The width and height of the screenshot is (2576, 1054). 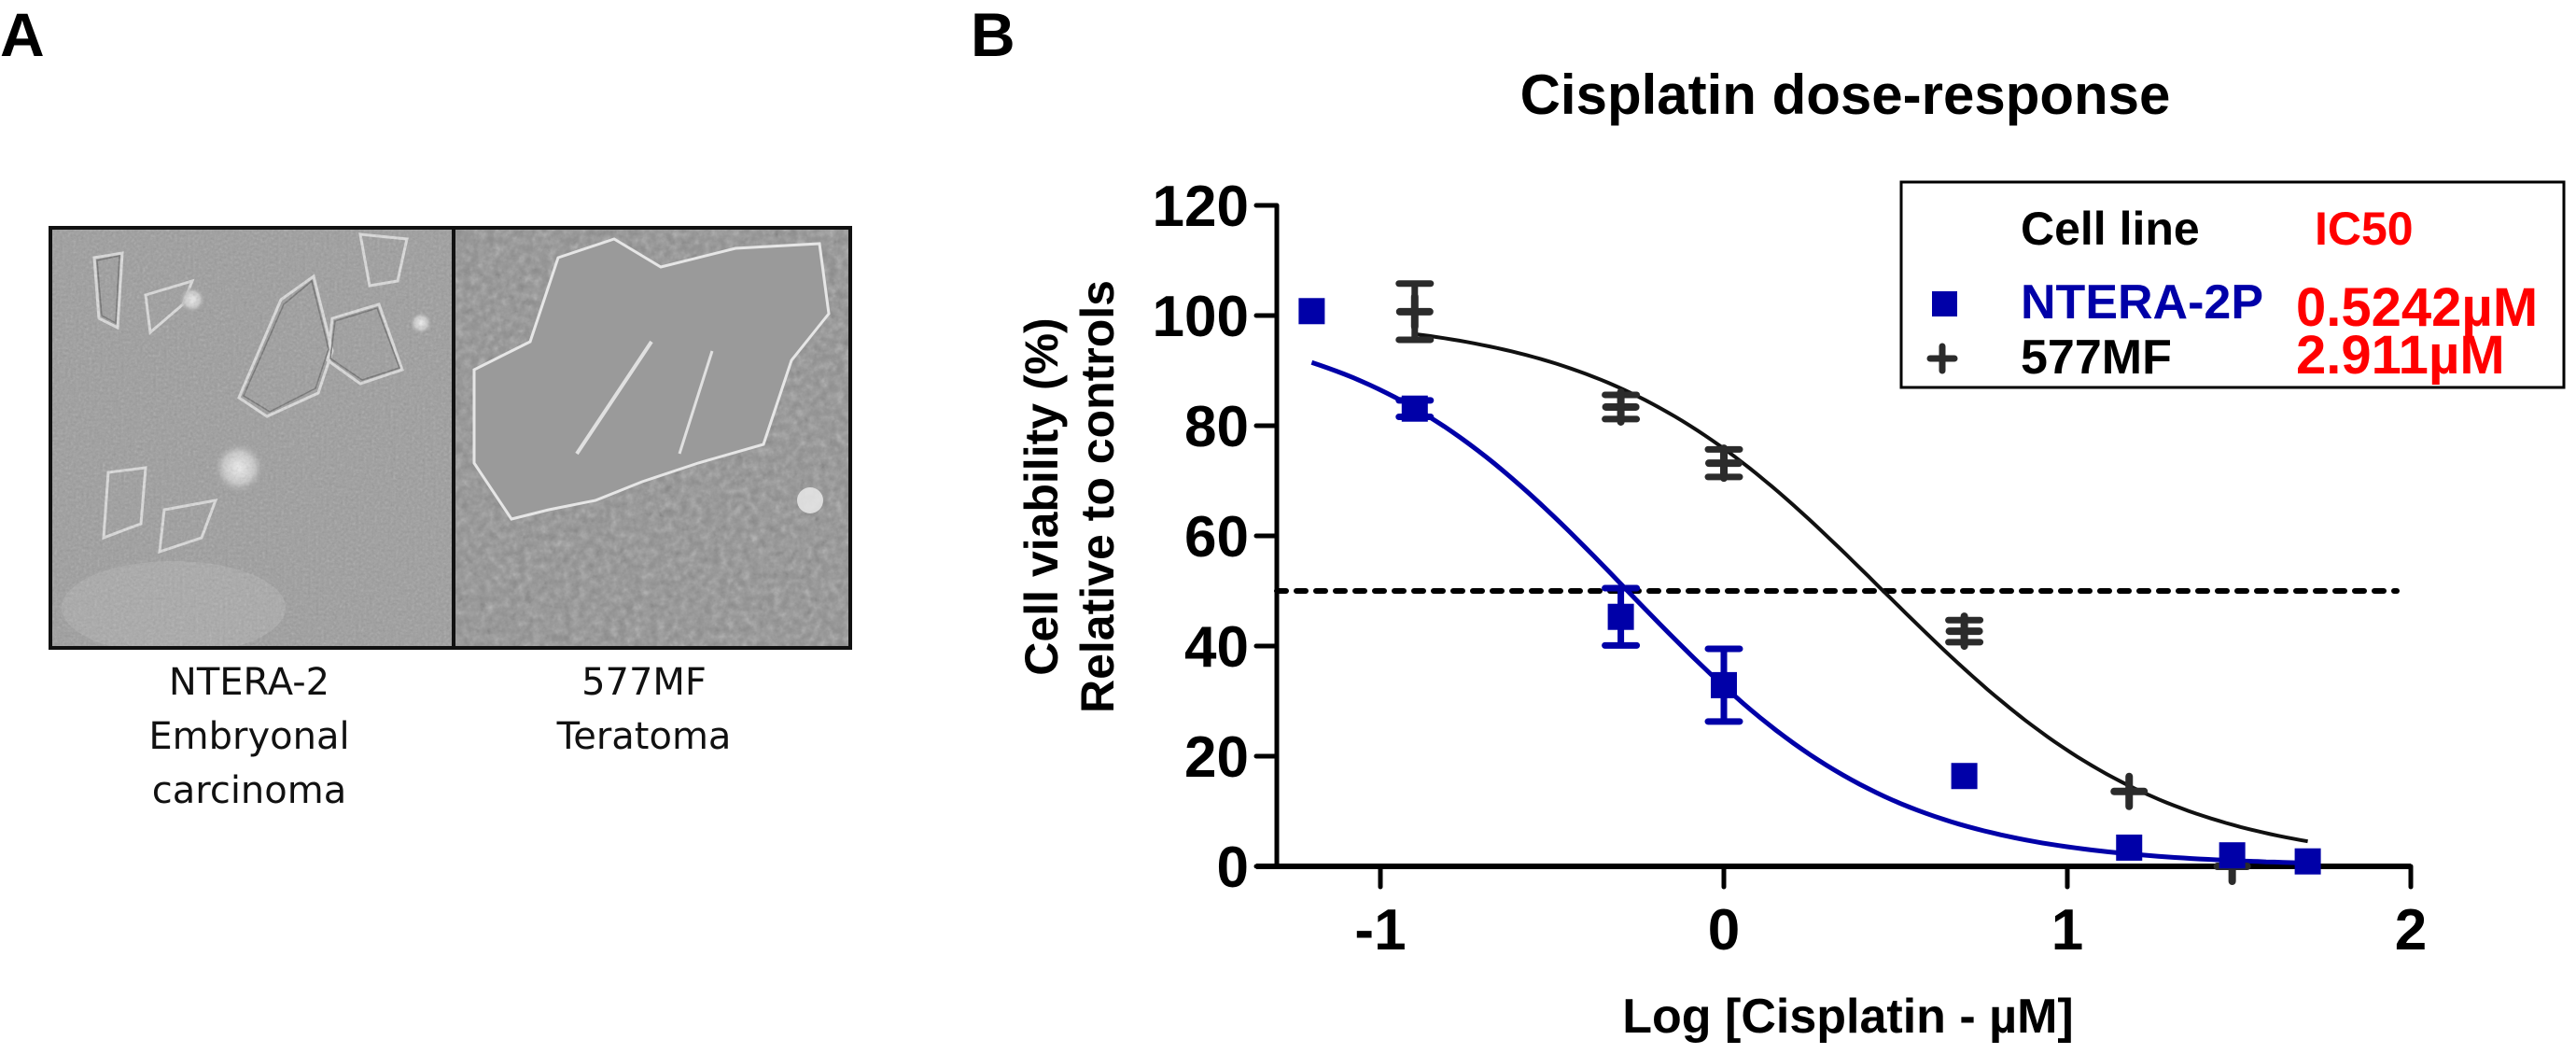 I want to click on 577mf-caption-line: Teratoma, so click(x=644, y=736).